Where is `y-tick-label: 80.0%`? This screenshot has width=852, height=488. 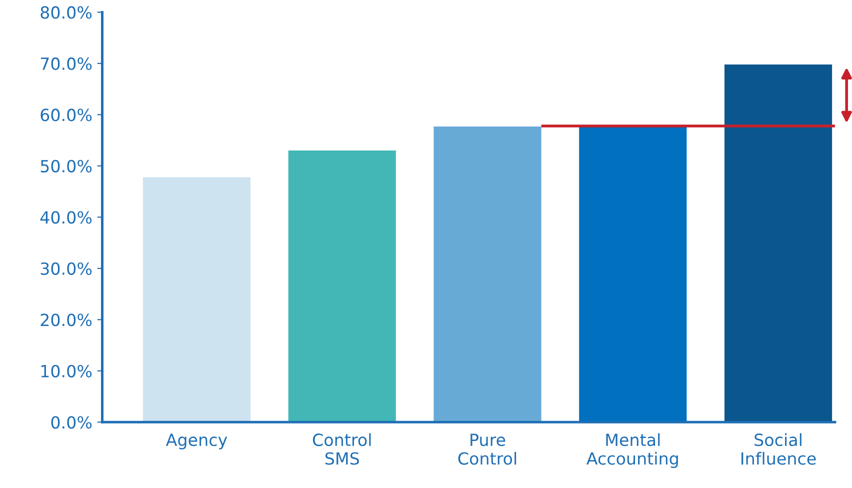
y-tick-label: 80.0% is located at coordinates (66, 12).